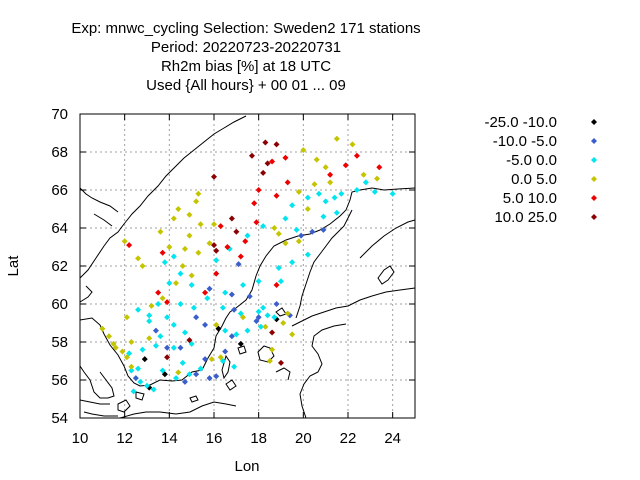  I want to click on y-tick-label: 66, so click(59, 190).